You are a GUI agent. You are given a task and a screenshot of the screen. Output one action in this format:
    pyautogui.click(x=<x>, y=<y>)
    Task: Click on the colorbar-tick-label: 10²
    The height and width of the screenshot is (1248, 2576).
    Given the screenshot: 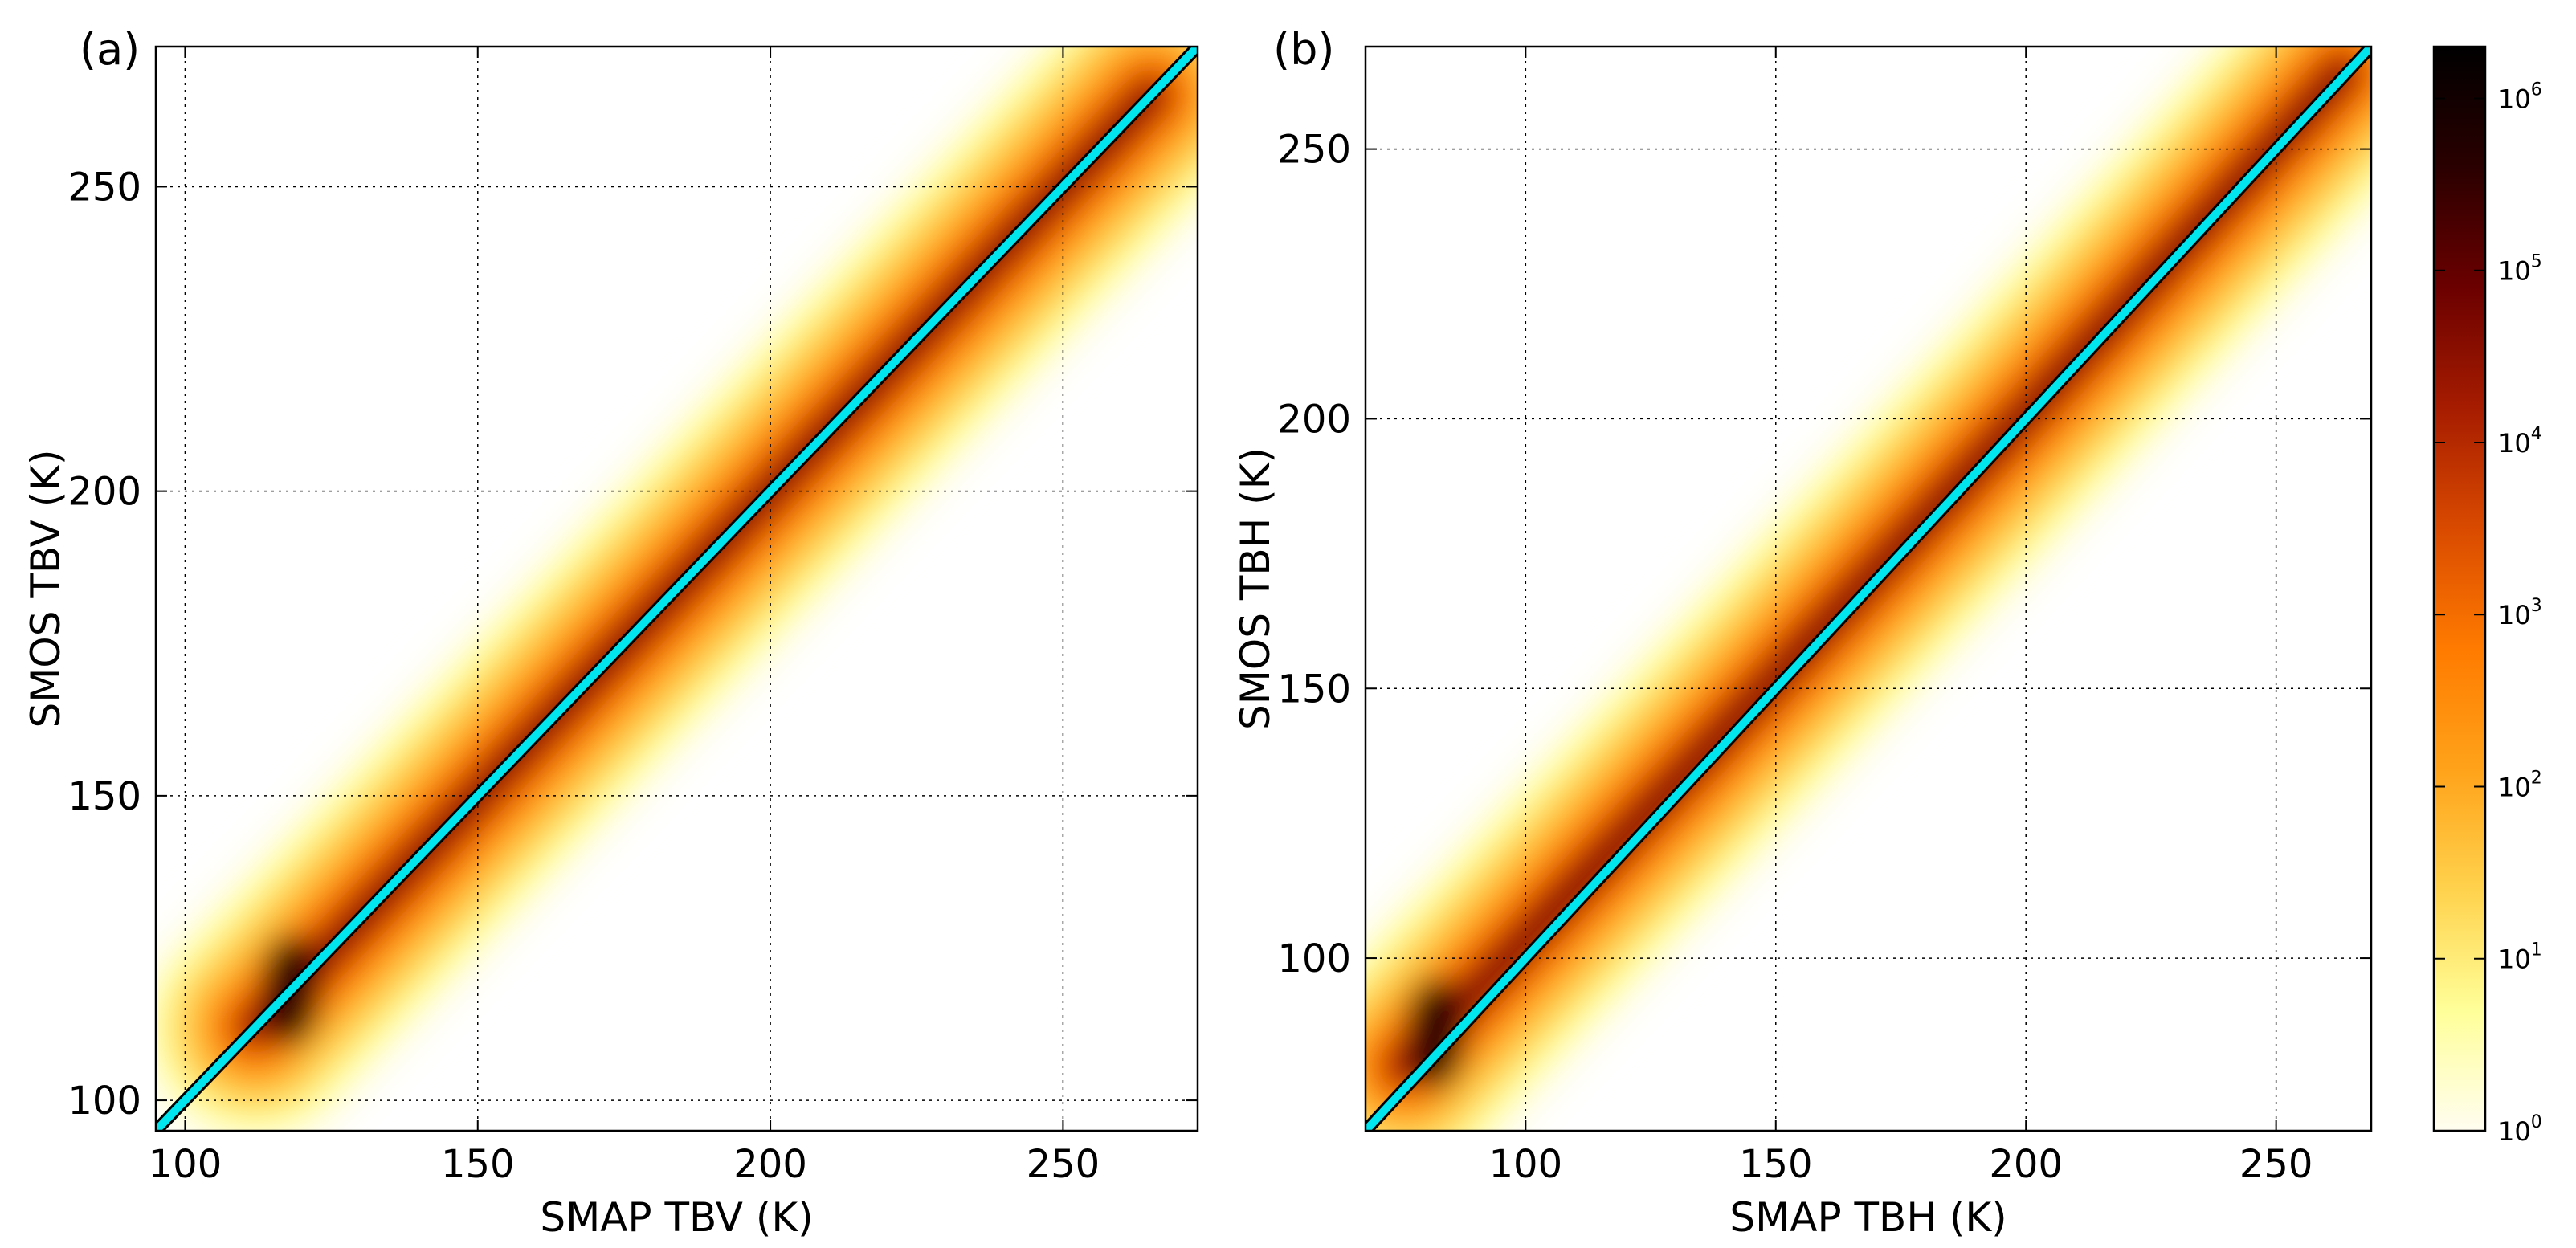 What is the action you would take?
    pyautogui.click(x=2520, y=785)
    